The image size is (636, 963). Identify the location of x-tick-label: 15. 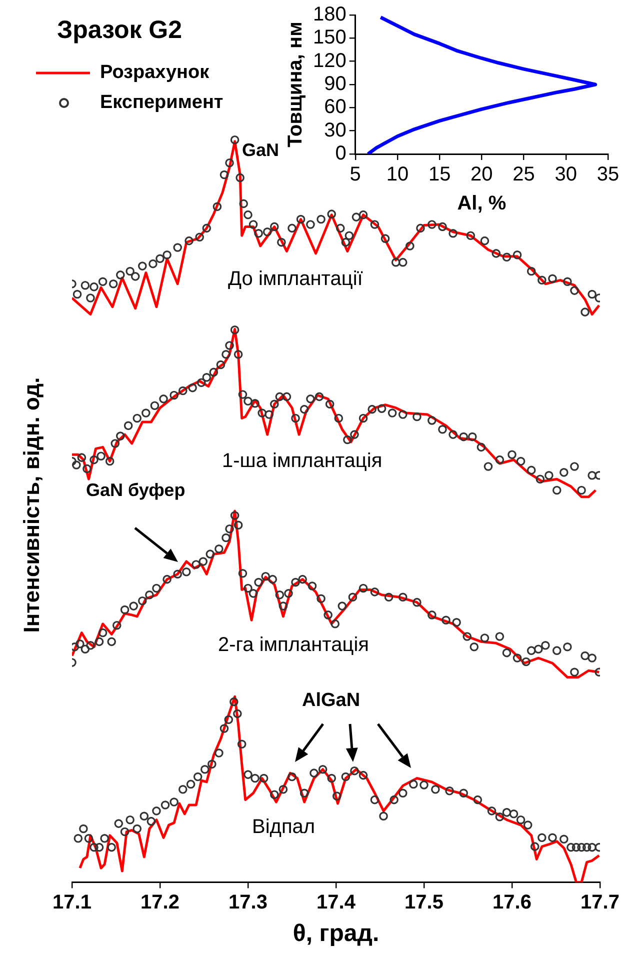
(439, 175).